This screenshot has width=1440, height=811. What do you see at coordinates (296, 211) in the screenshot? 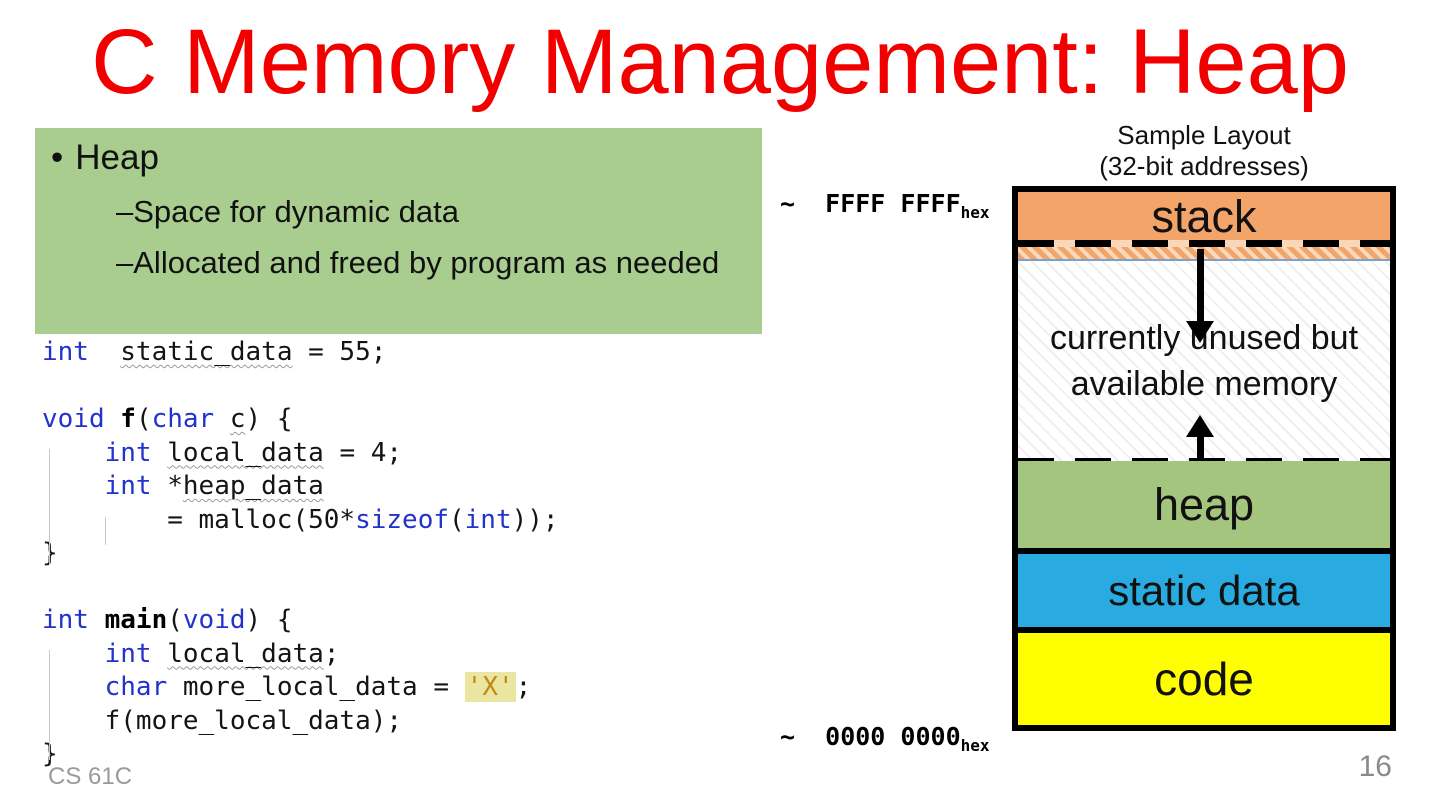
I see `sub-bullet-1-label: Space for dynamic data` at bounding box center [296, 211].